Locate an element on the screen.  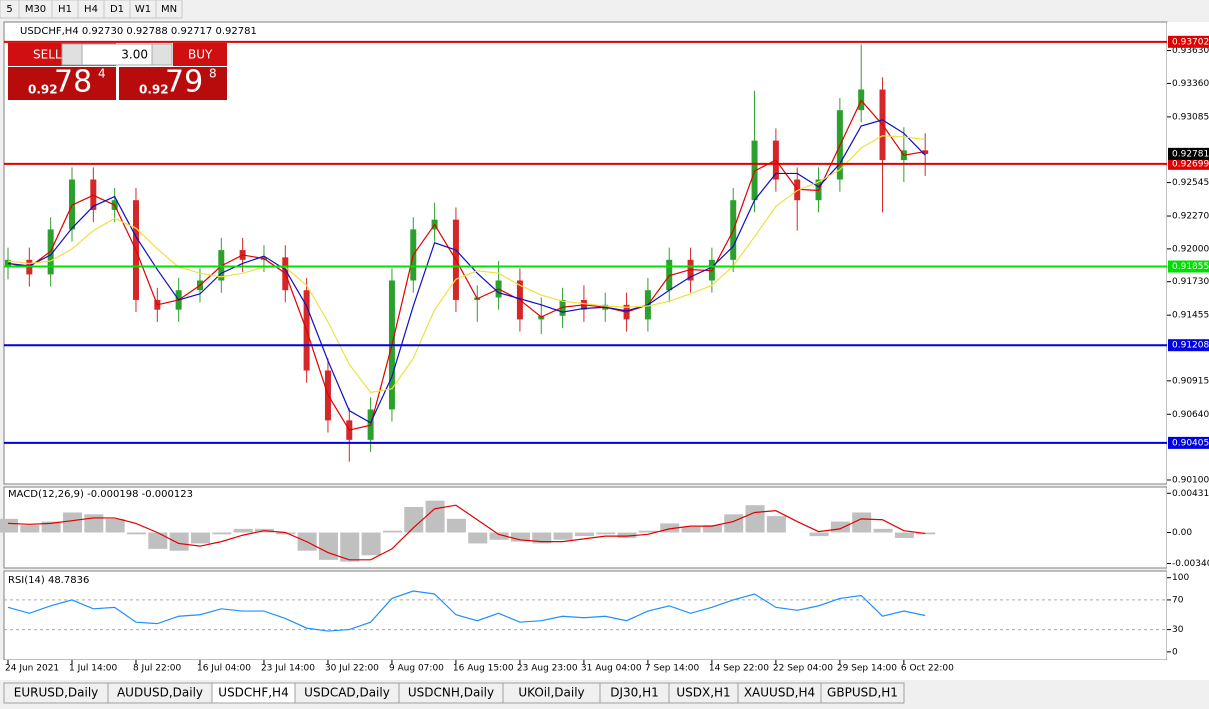
x-tick-label: 9 Aug 07:00 is located at coordinates (416, 669).